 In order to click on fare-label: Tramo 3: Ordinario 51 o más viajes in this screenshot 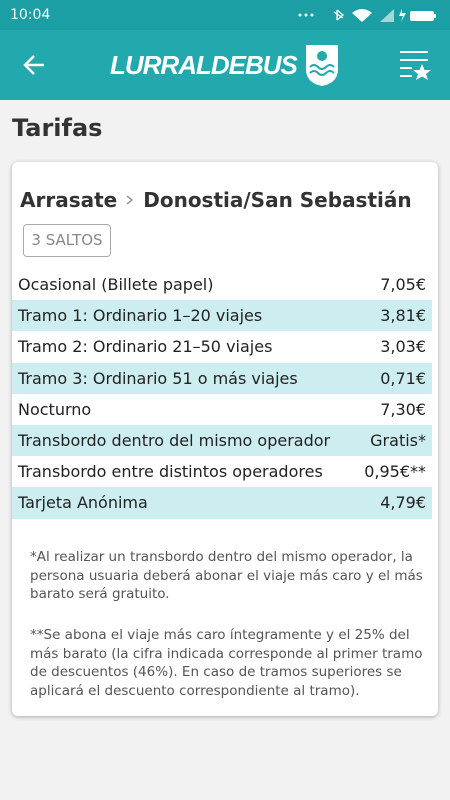, I will do `click(158, 378)`.